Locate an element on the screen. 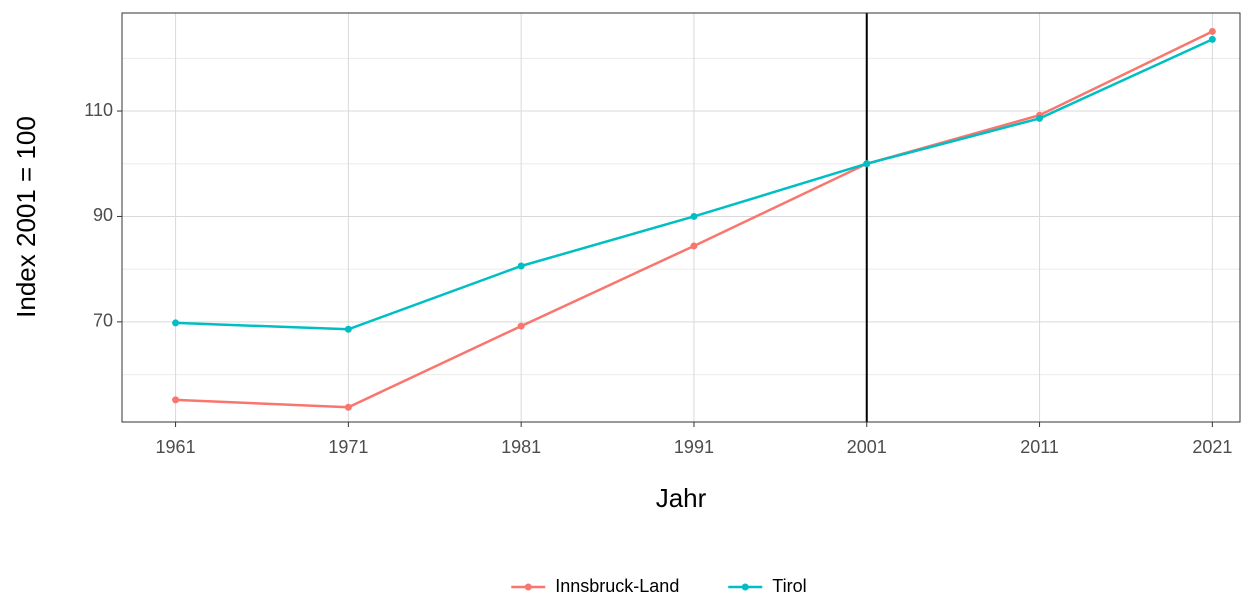 This screenshot has width=1255, height=596. x-tick-label: 1991 is located at coordinates (694, 447).